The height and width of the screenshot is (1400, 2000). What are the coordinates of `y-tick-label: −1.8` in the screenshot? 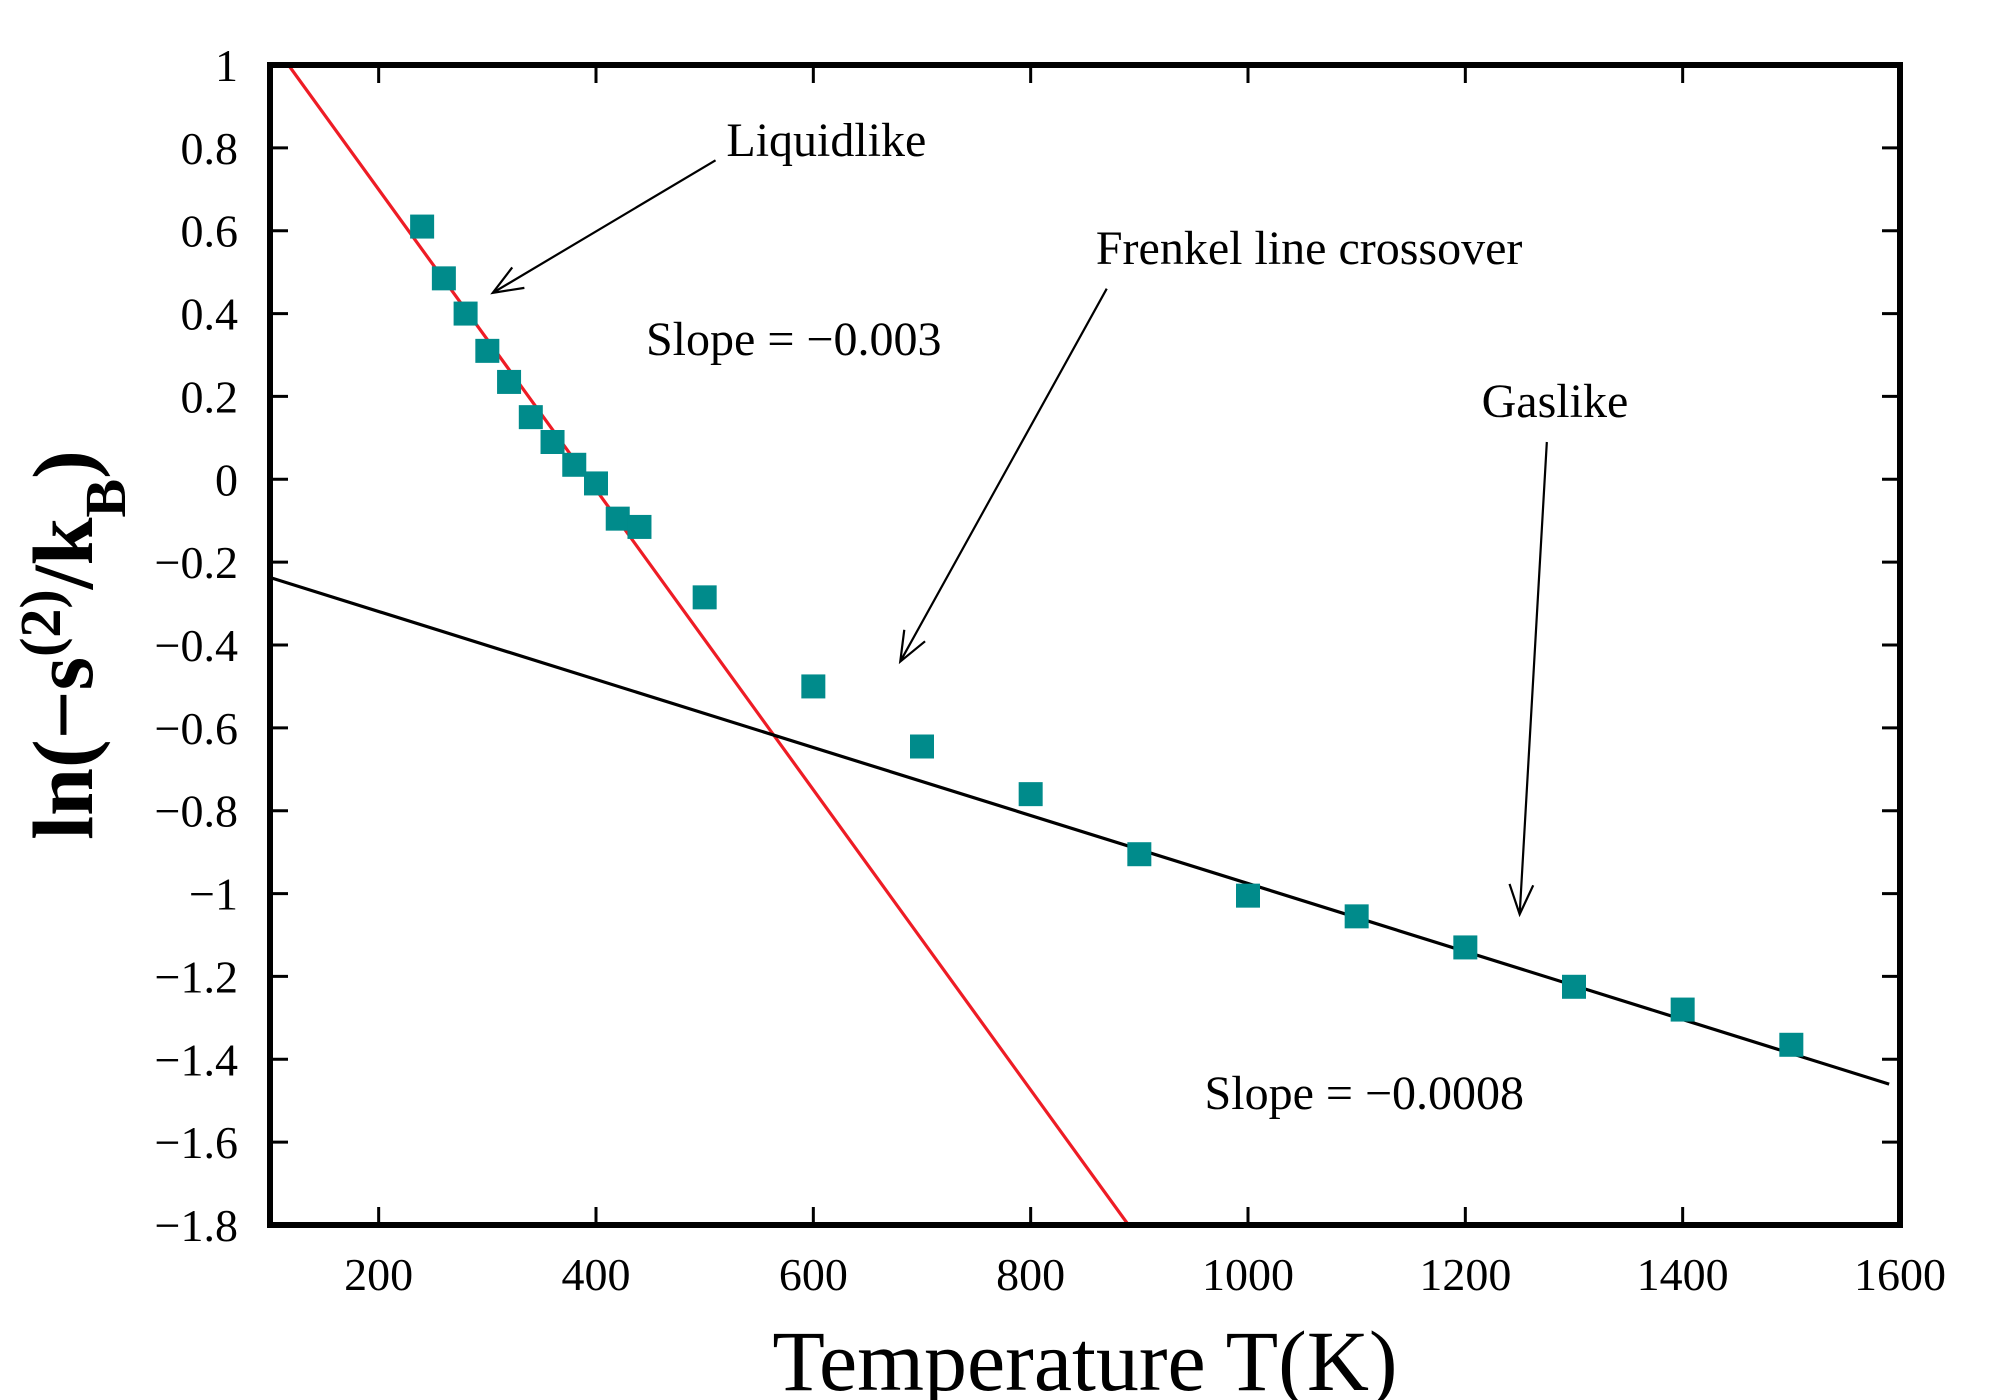 It's located at (196, 1225).